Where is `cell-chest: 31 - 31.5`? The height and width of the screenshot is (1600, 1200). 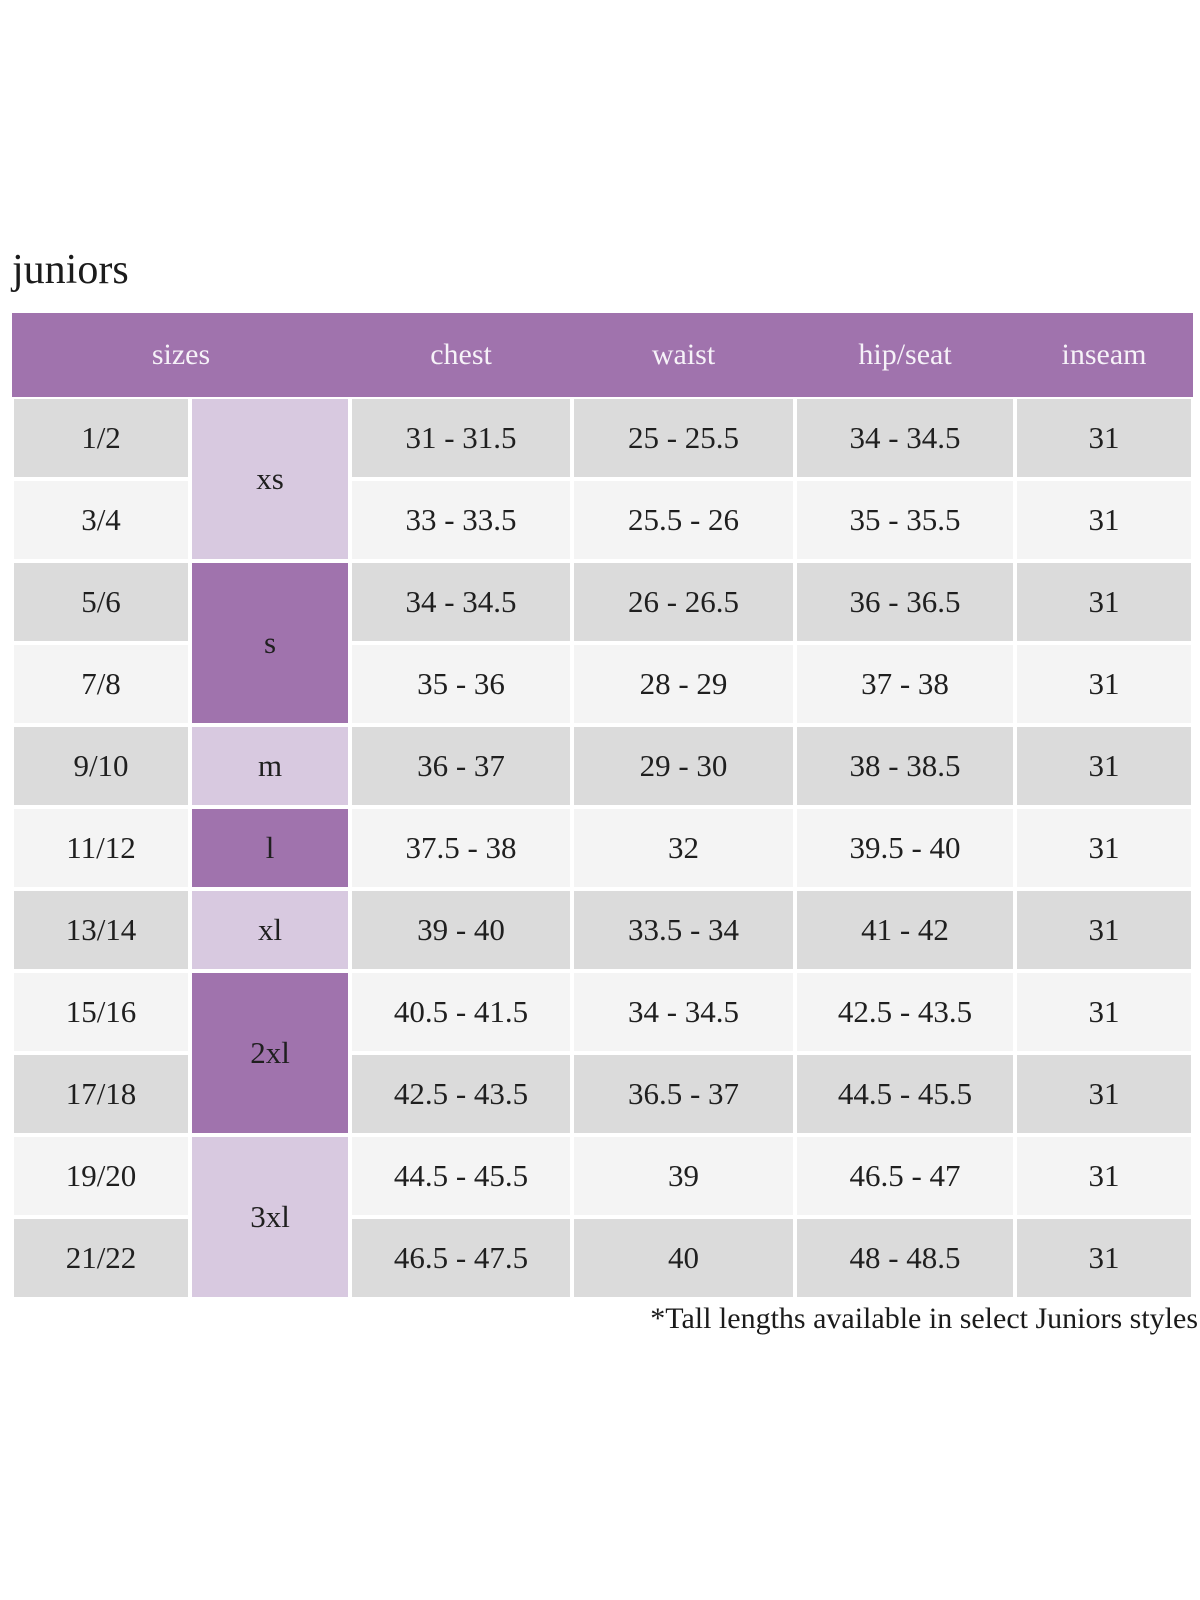
cell-chest: 31 - 31.5 is located at coordinates (461, 438).